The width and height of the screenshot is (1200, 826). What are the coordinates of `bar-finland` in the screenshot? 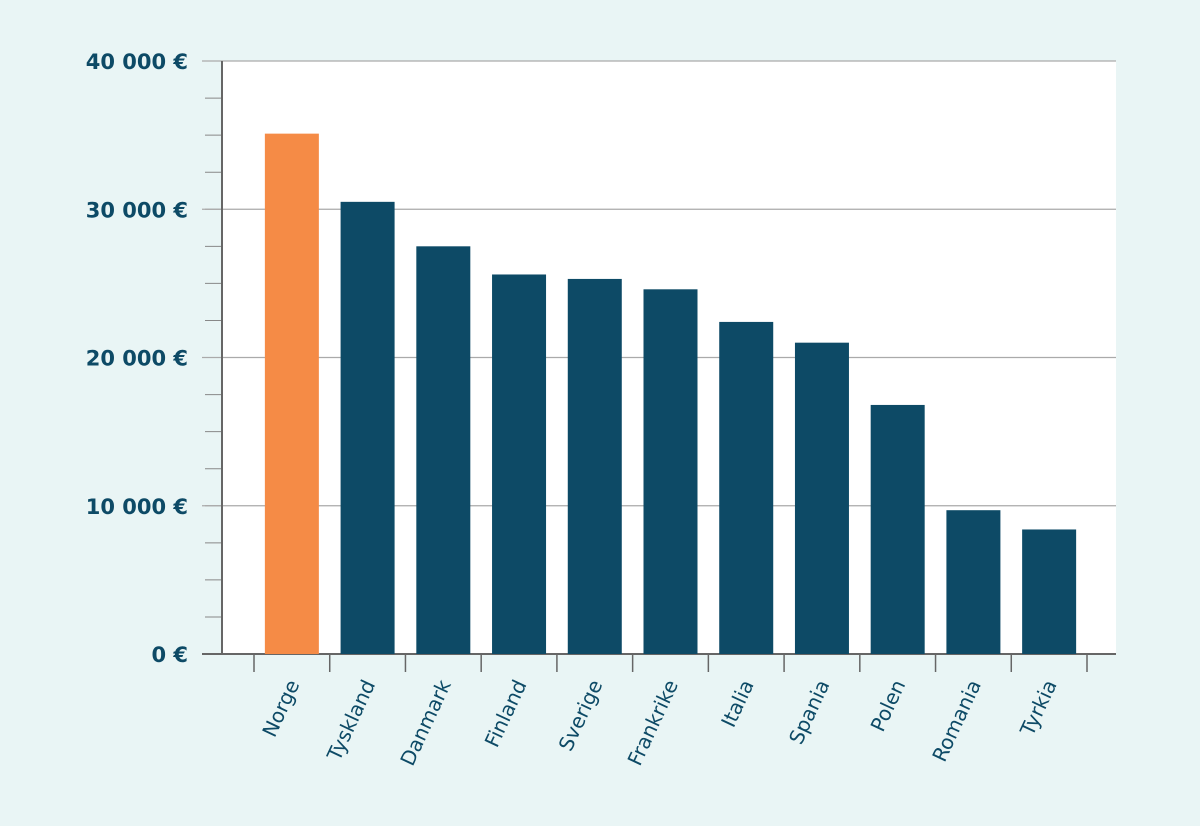 It's located at (519, 464).